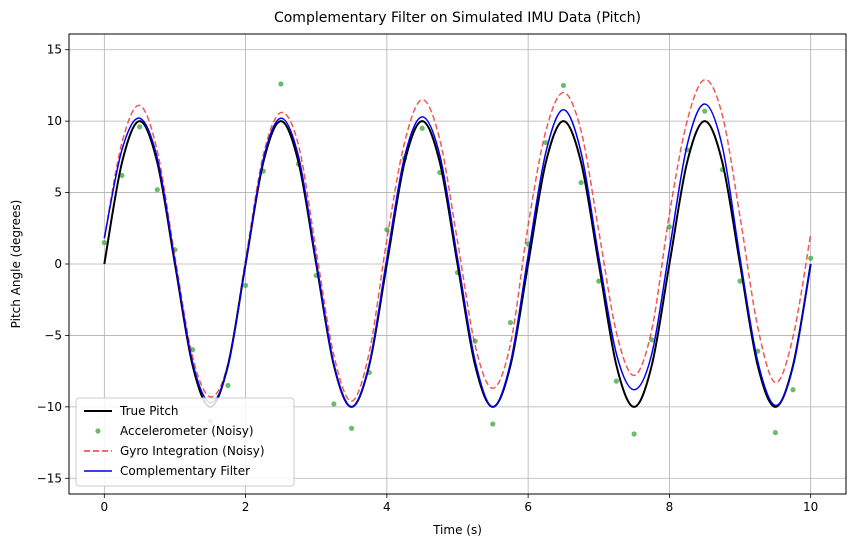 This screenshot has height=547, width=853. Describe the element at coordinates (149, 411) in the screenshot. I see `true-pitch-legend-label: True Pitch` at that location.